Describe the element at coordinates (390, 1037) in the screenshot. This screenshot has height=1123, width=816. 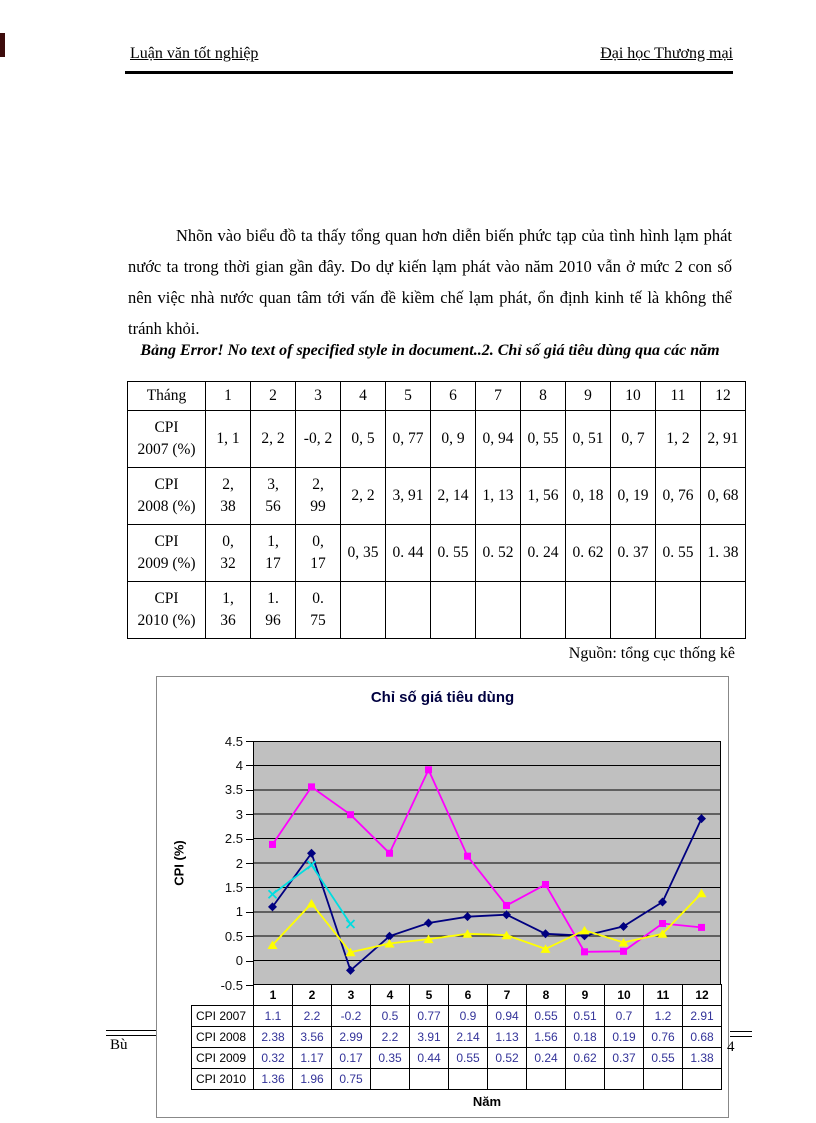
I see `chart-table-cell: 2.2` at that location.